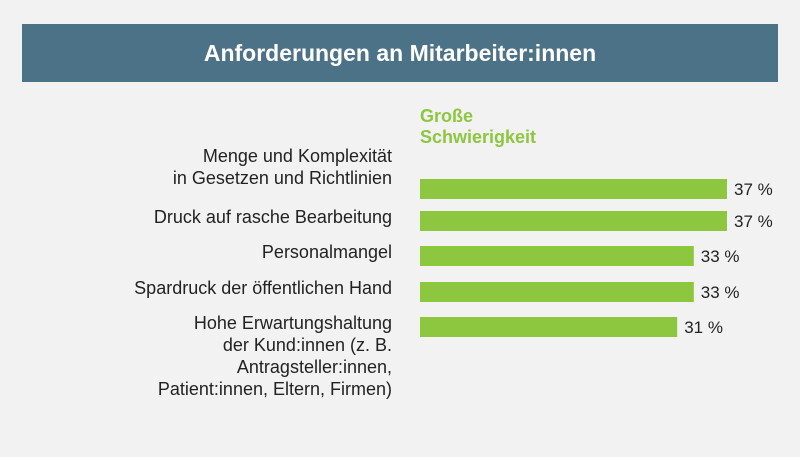 Image resolution: width=800 pixels, height=457 pixels. Describe the element at coordinates (703, 327) in the screenshot. I see `value-label-5: 31 %` at that location.